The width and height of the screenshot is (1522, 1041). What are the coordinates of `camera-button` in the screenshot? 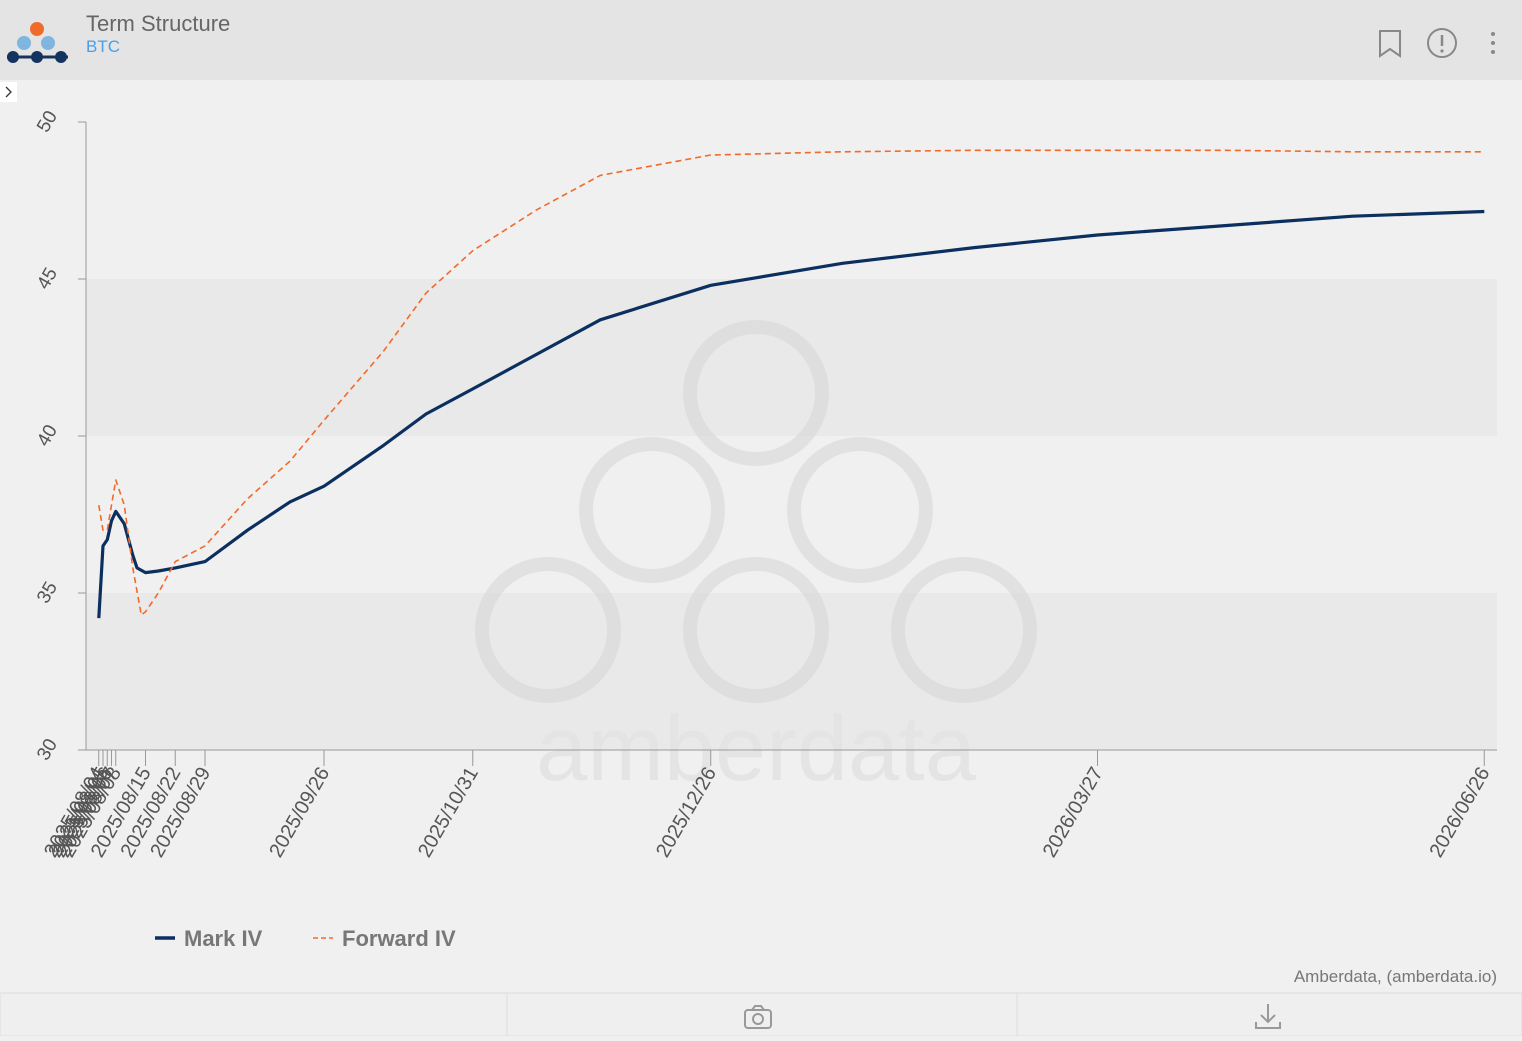 It's located at (758, 1017).